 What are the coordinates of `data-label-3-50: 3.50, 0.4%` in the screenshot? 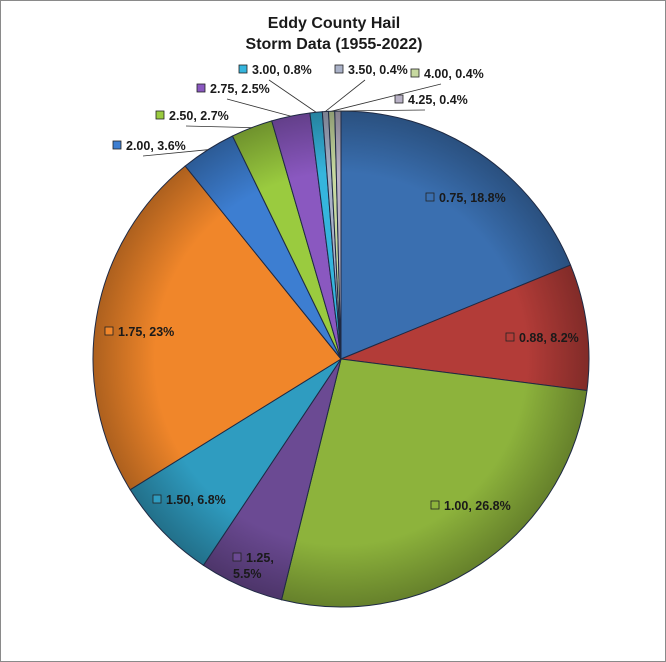 It's located at (378, 70).